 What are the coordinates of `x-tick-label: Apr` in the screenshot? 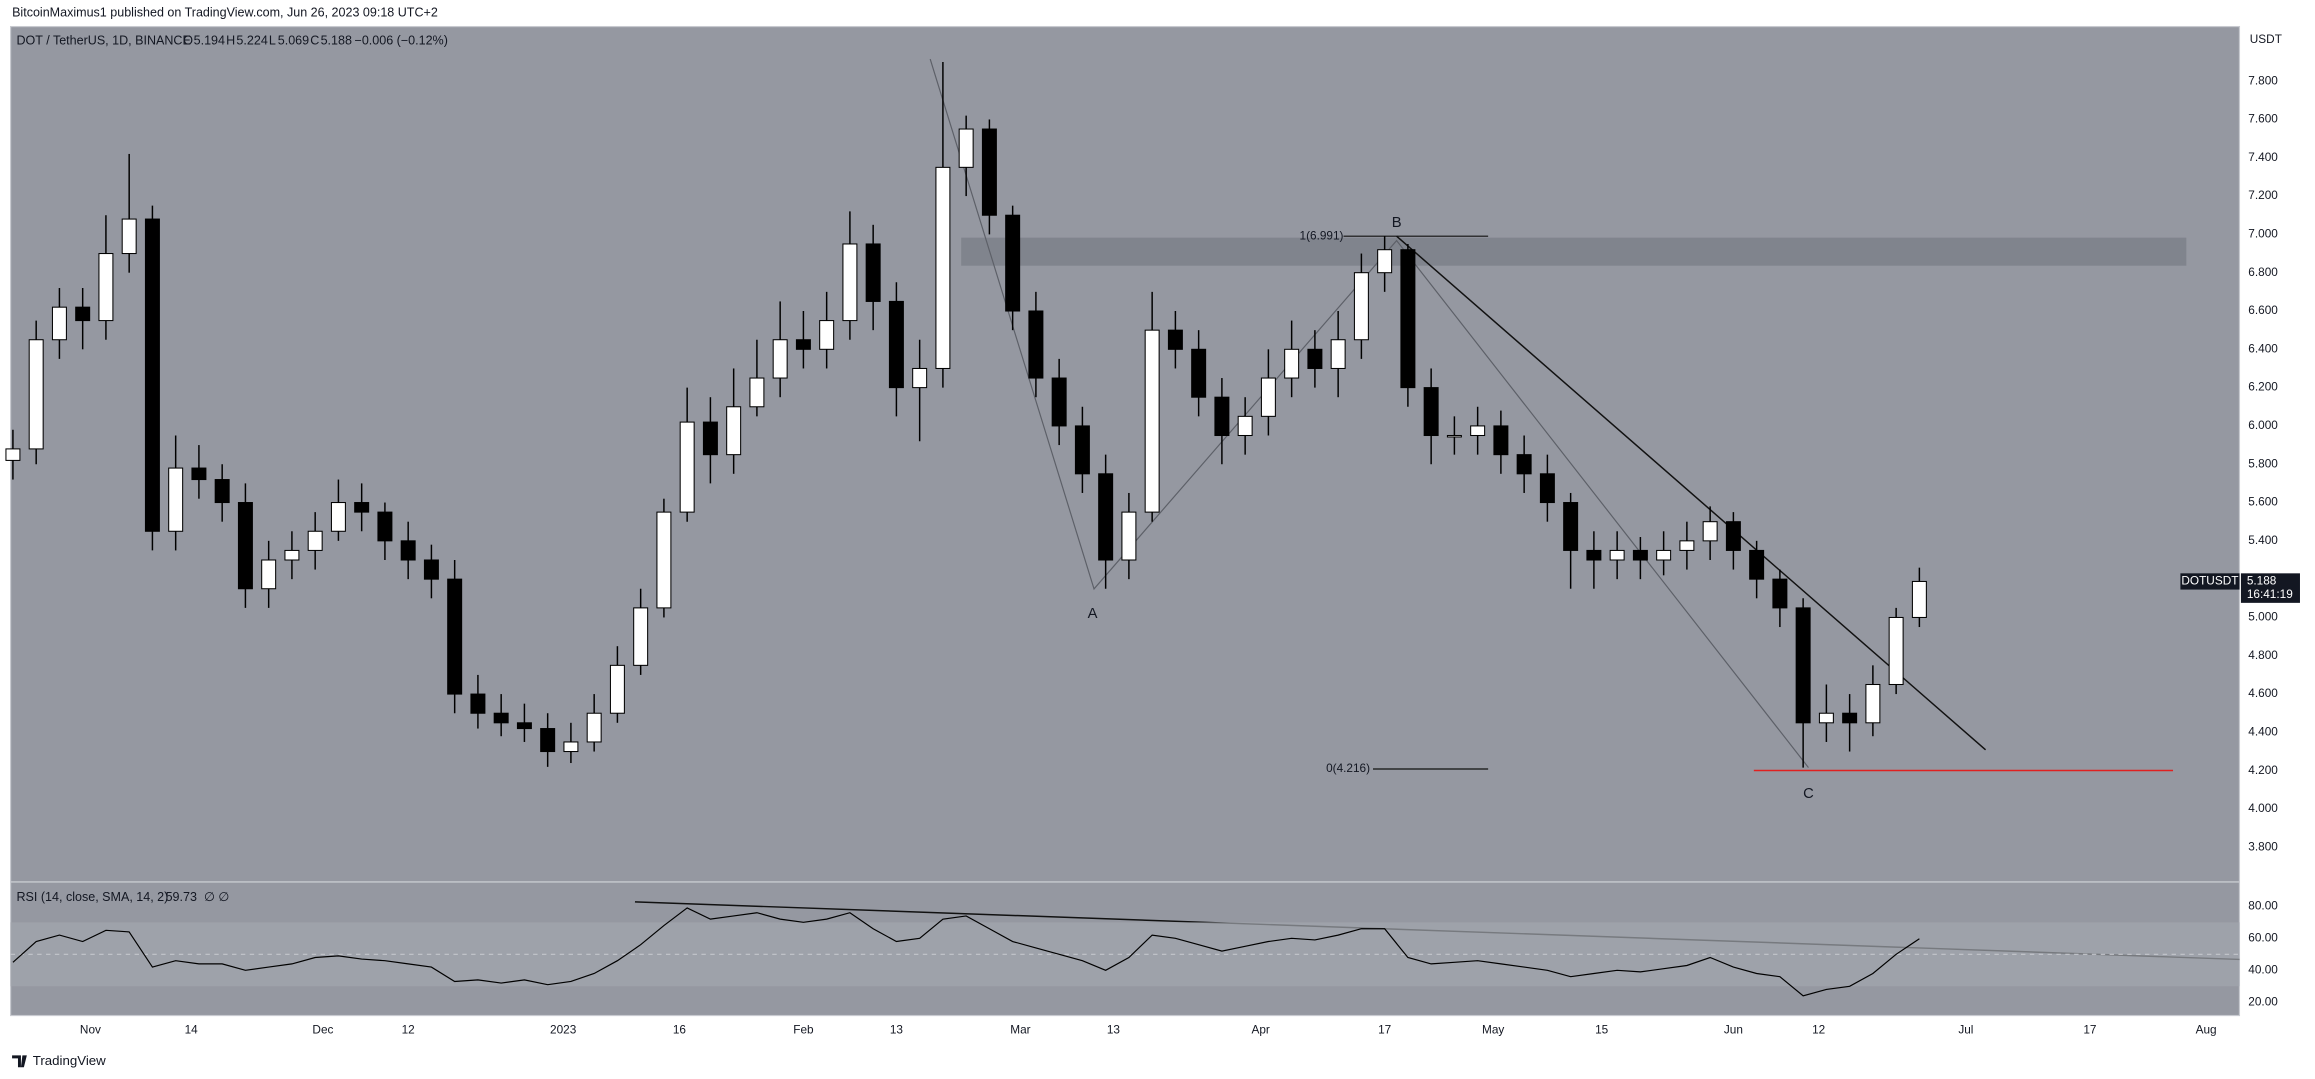 It's located at (1260, 1029).